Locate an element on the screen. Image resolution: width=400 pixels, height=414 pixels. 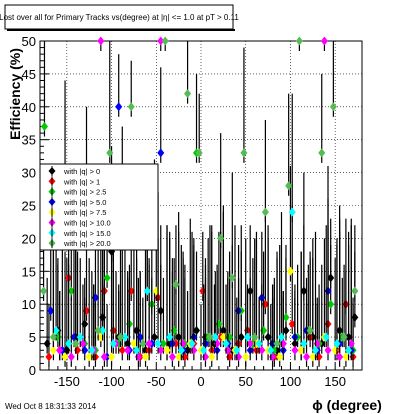
x-tick-label: -100 is located at coordinates (112, 381).